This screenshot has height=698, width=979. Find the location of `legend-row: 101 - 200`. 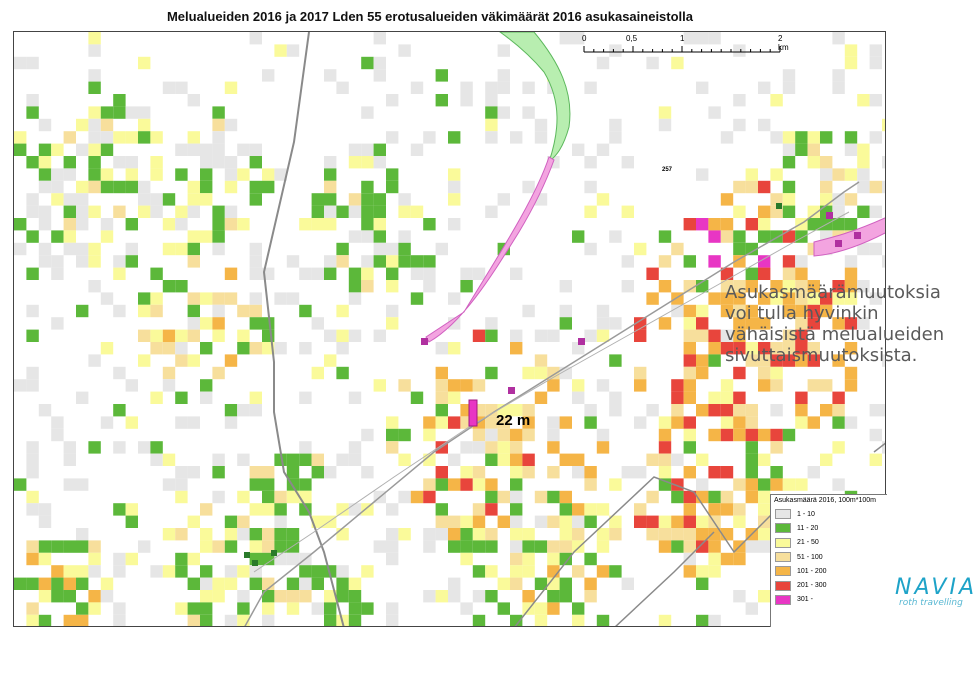

legend-row: 101 - 200 is located at coordinates (829, 571).